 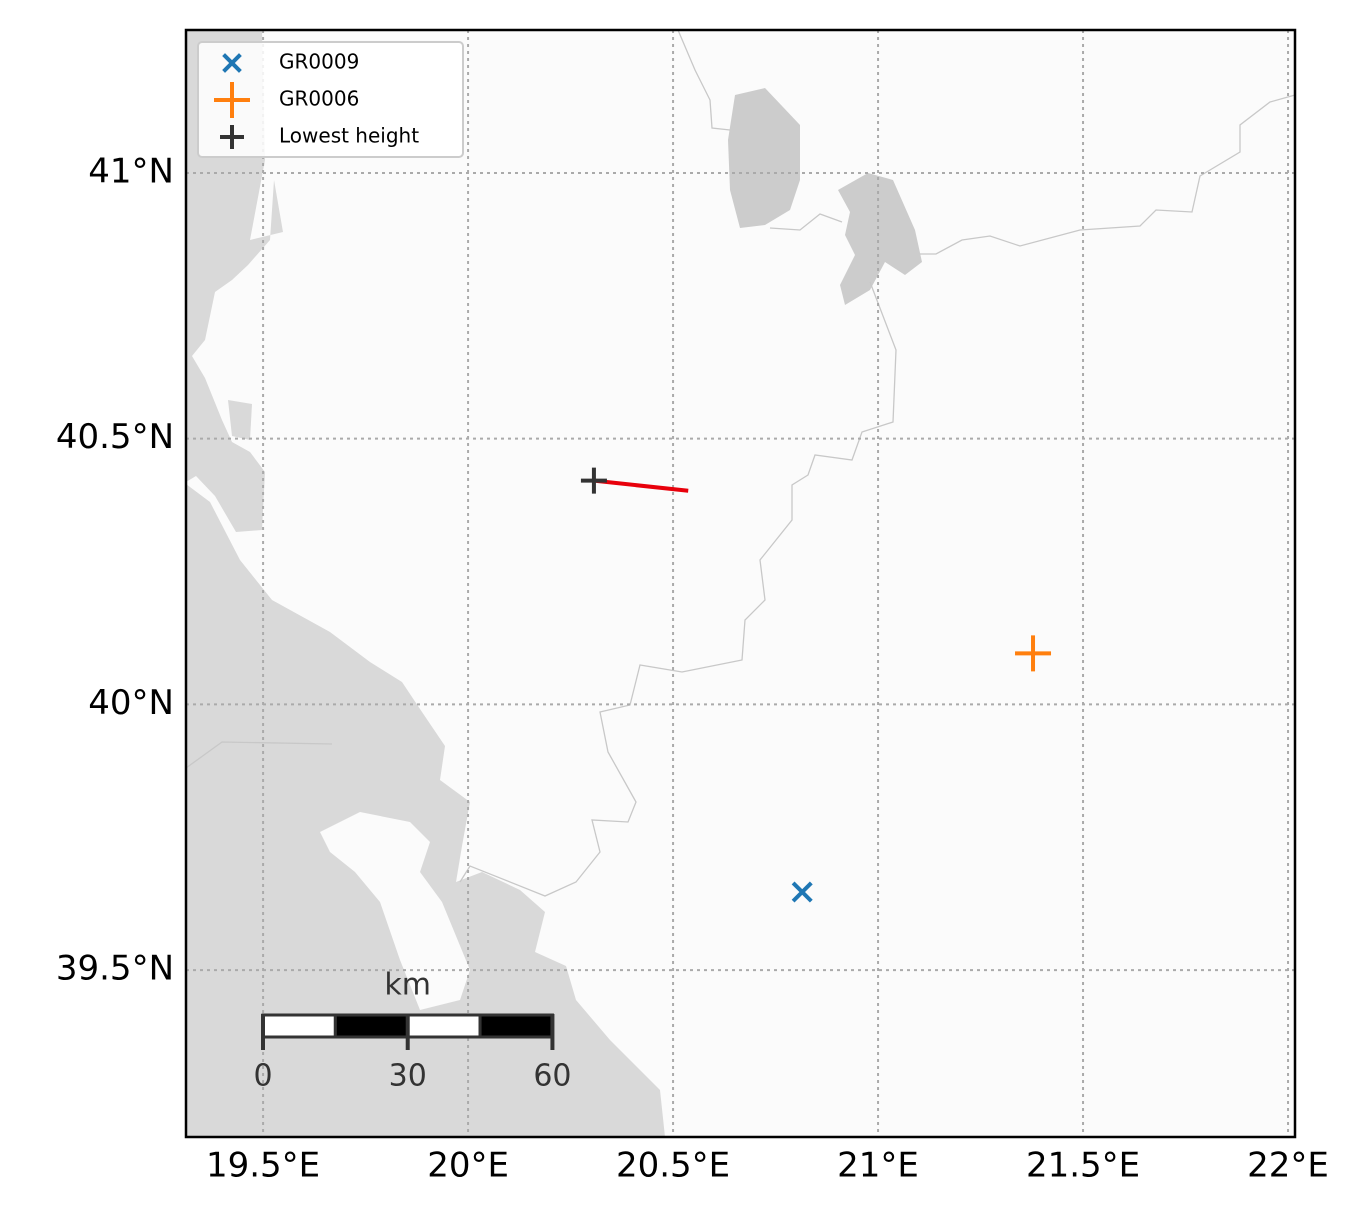 What do you see at coordinates (1288, 1166) in the screenshot?
I see `x-tick-label: 22°E` at bounding box center [1288, 1166].